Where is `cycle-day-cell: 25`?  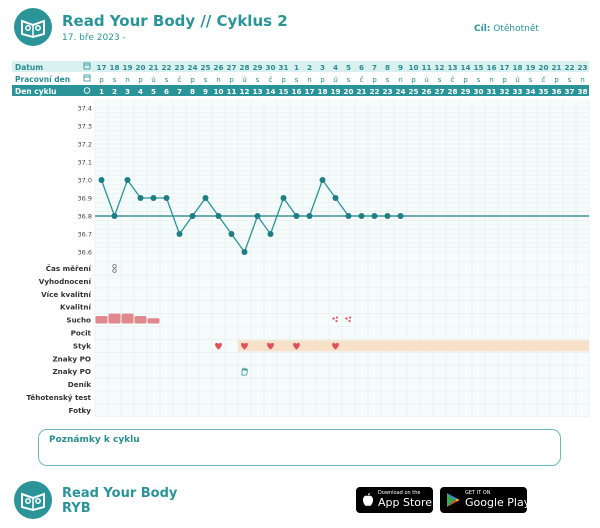
cycle-day-cell: 25 is located at coordinates (413, 91).